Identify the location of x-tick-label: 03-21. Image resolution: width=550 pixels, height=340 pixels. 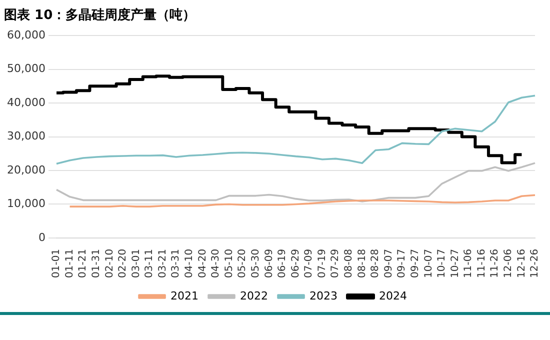
(162, 263).